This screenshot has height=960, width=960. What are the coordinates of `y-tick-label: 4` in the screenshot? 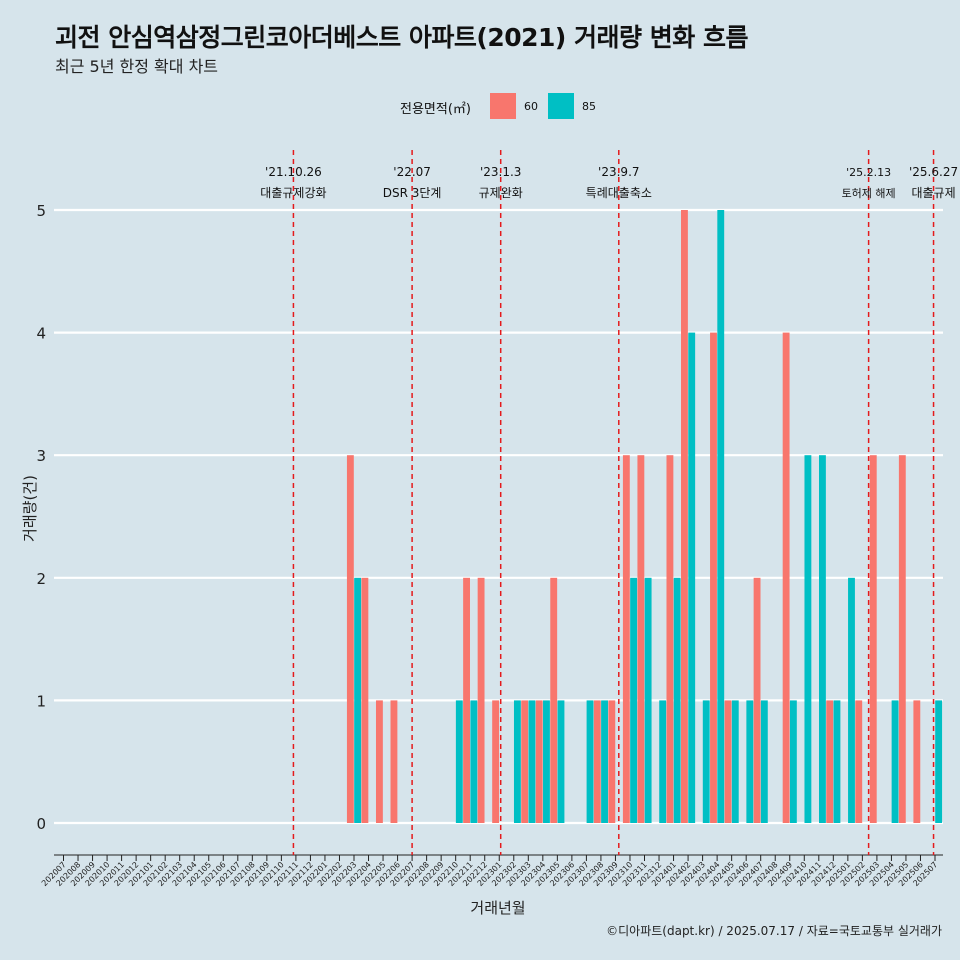 It's located at (41, 334).